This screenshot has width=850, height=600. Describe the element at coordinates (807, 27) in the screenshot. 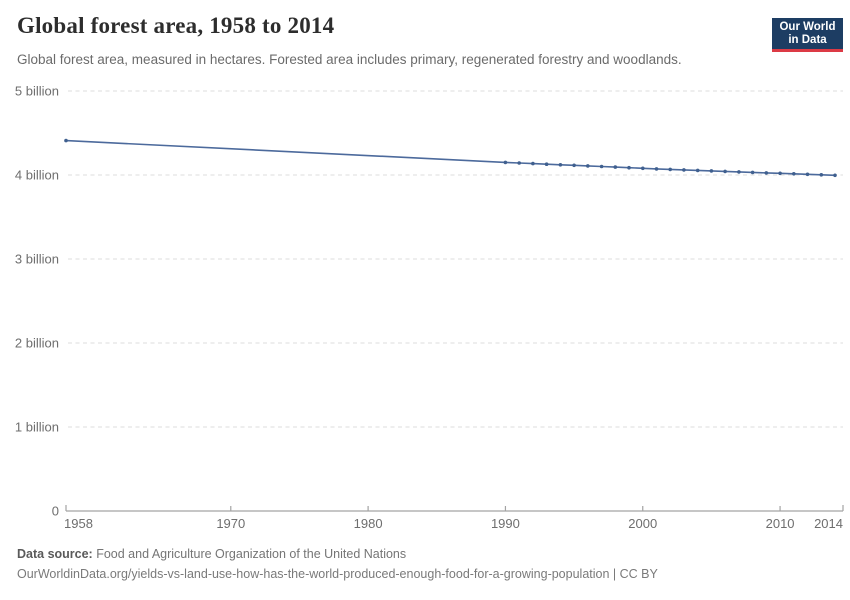

I see `owid-logo-line1: Our World` at that location.